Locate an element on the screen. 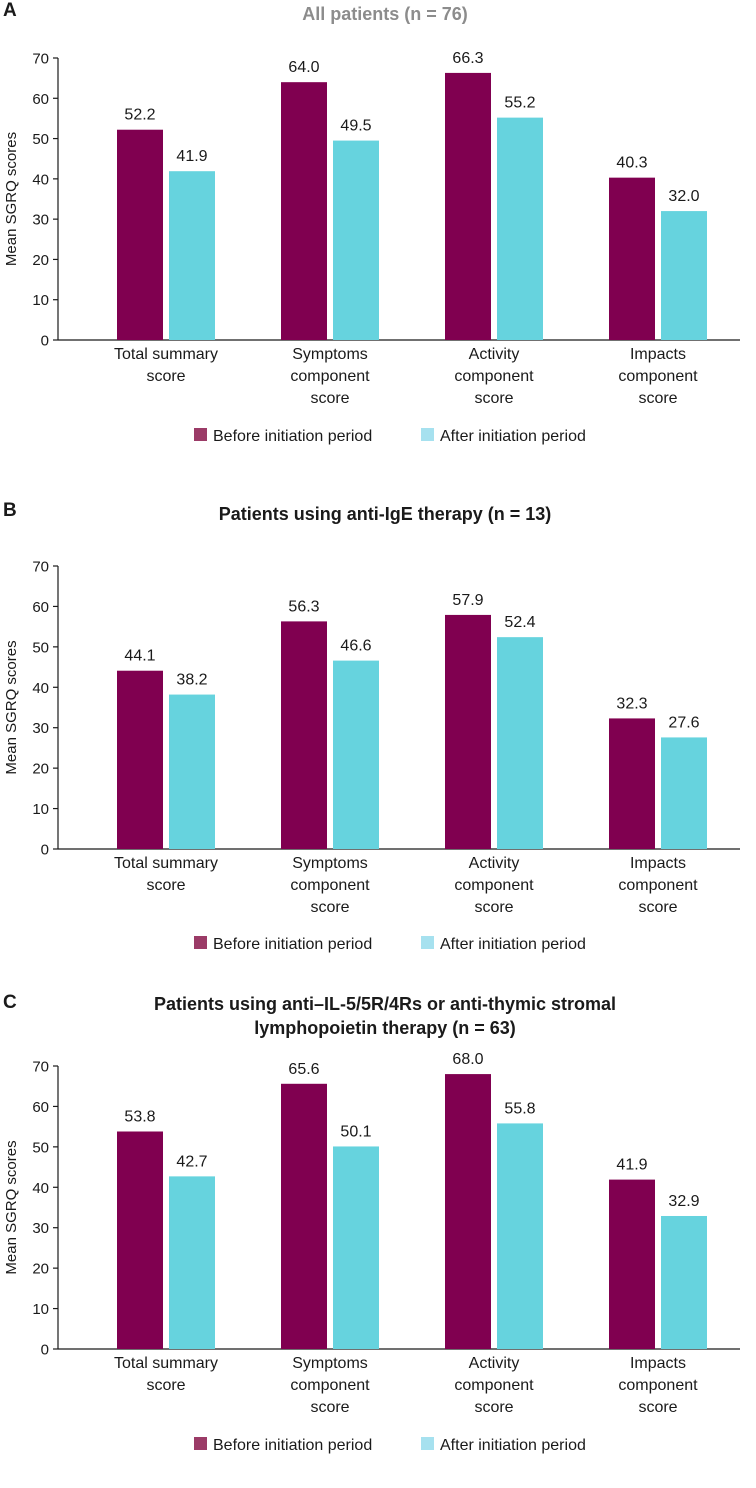  panel-title: Patients using anti-IgE therapy (n = 13) is located at coordinates (385, 514).